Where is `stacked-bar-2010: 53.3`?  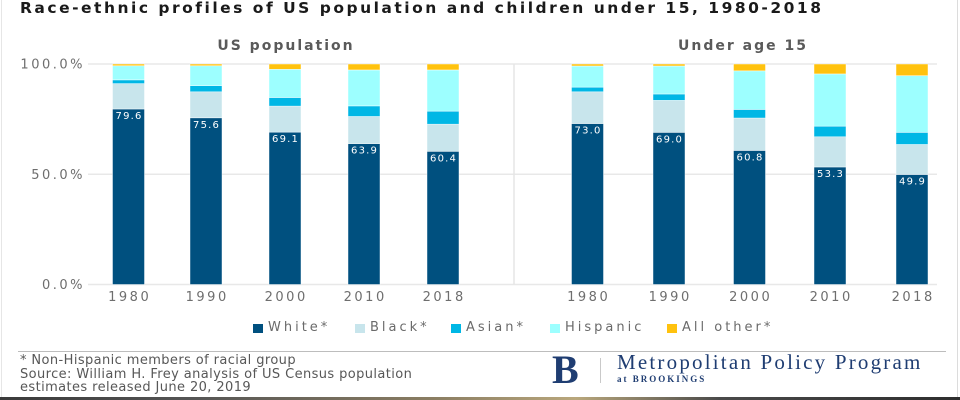
stacked-bar-2010: 53.3 is located at coordinates (830, 174).